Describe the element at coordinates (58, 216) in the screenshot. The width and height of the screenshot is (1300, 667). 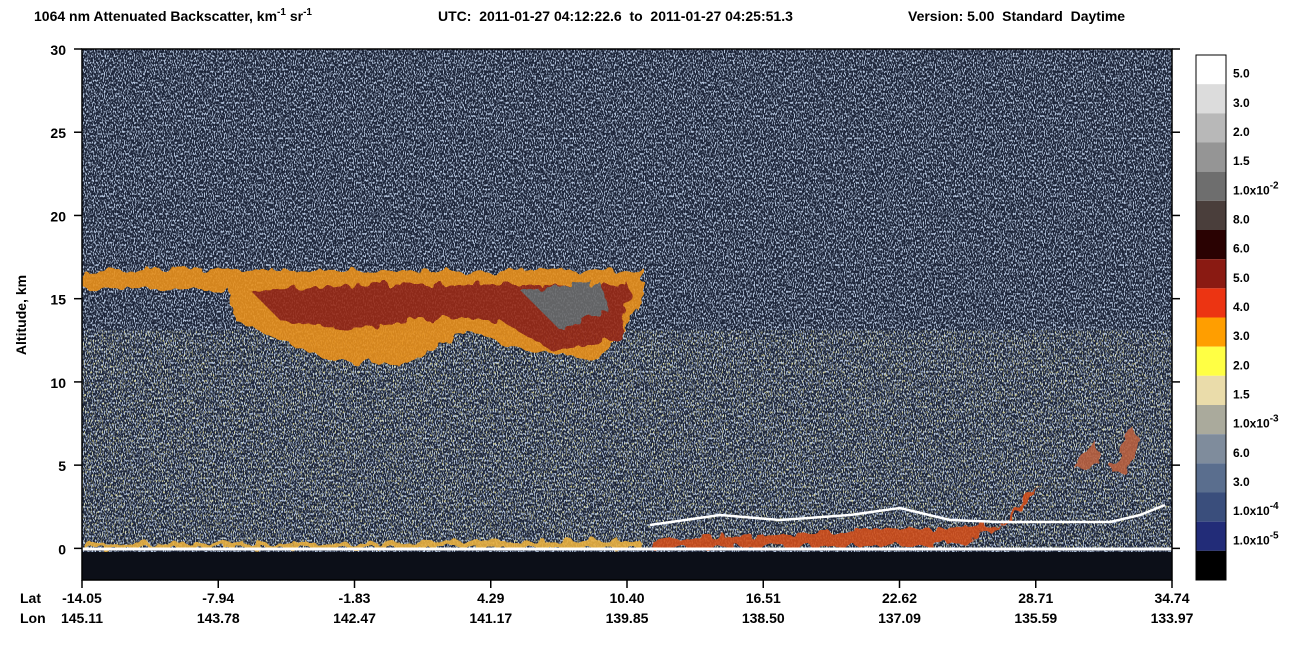
I see `y-tick-label: 20` at that location.